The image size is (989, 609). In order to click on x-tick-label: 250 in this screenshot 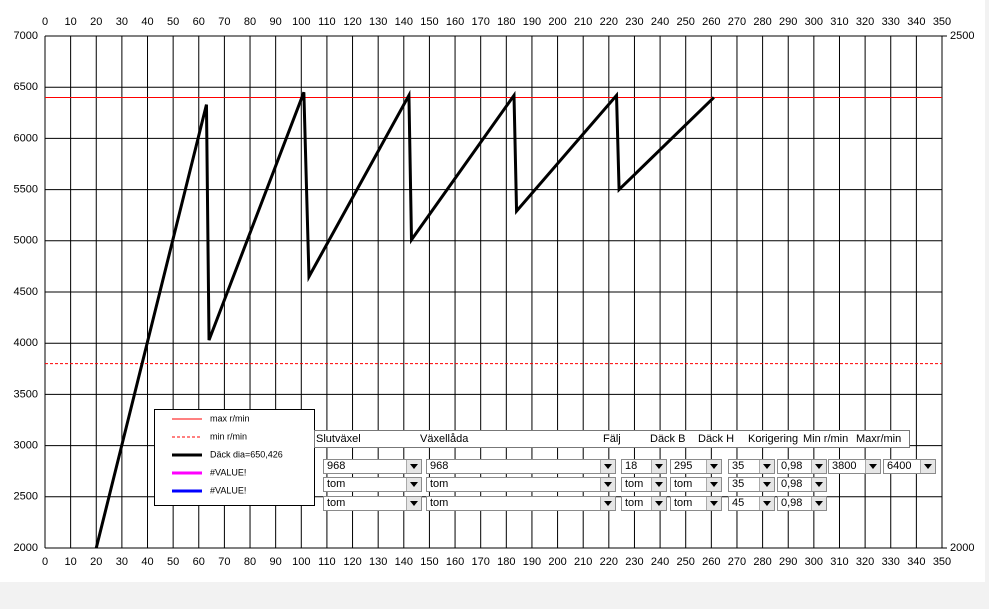, I will do `click(686, 562)`.